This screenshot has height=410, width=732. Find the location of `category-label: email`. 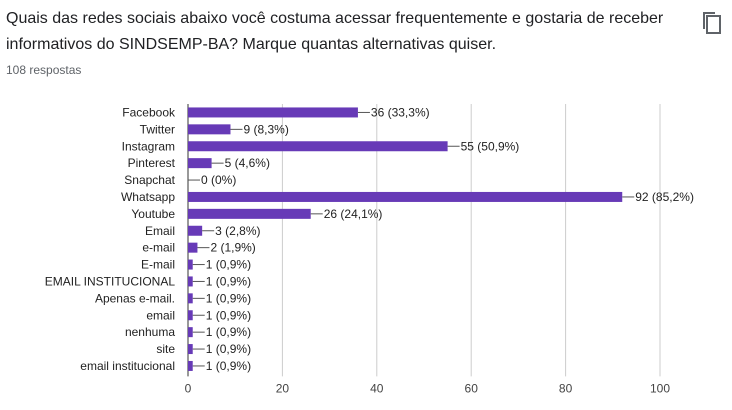

category-label: email is located at coordinates (160, 315).